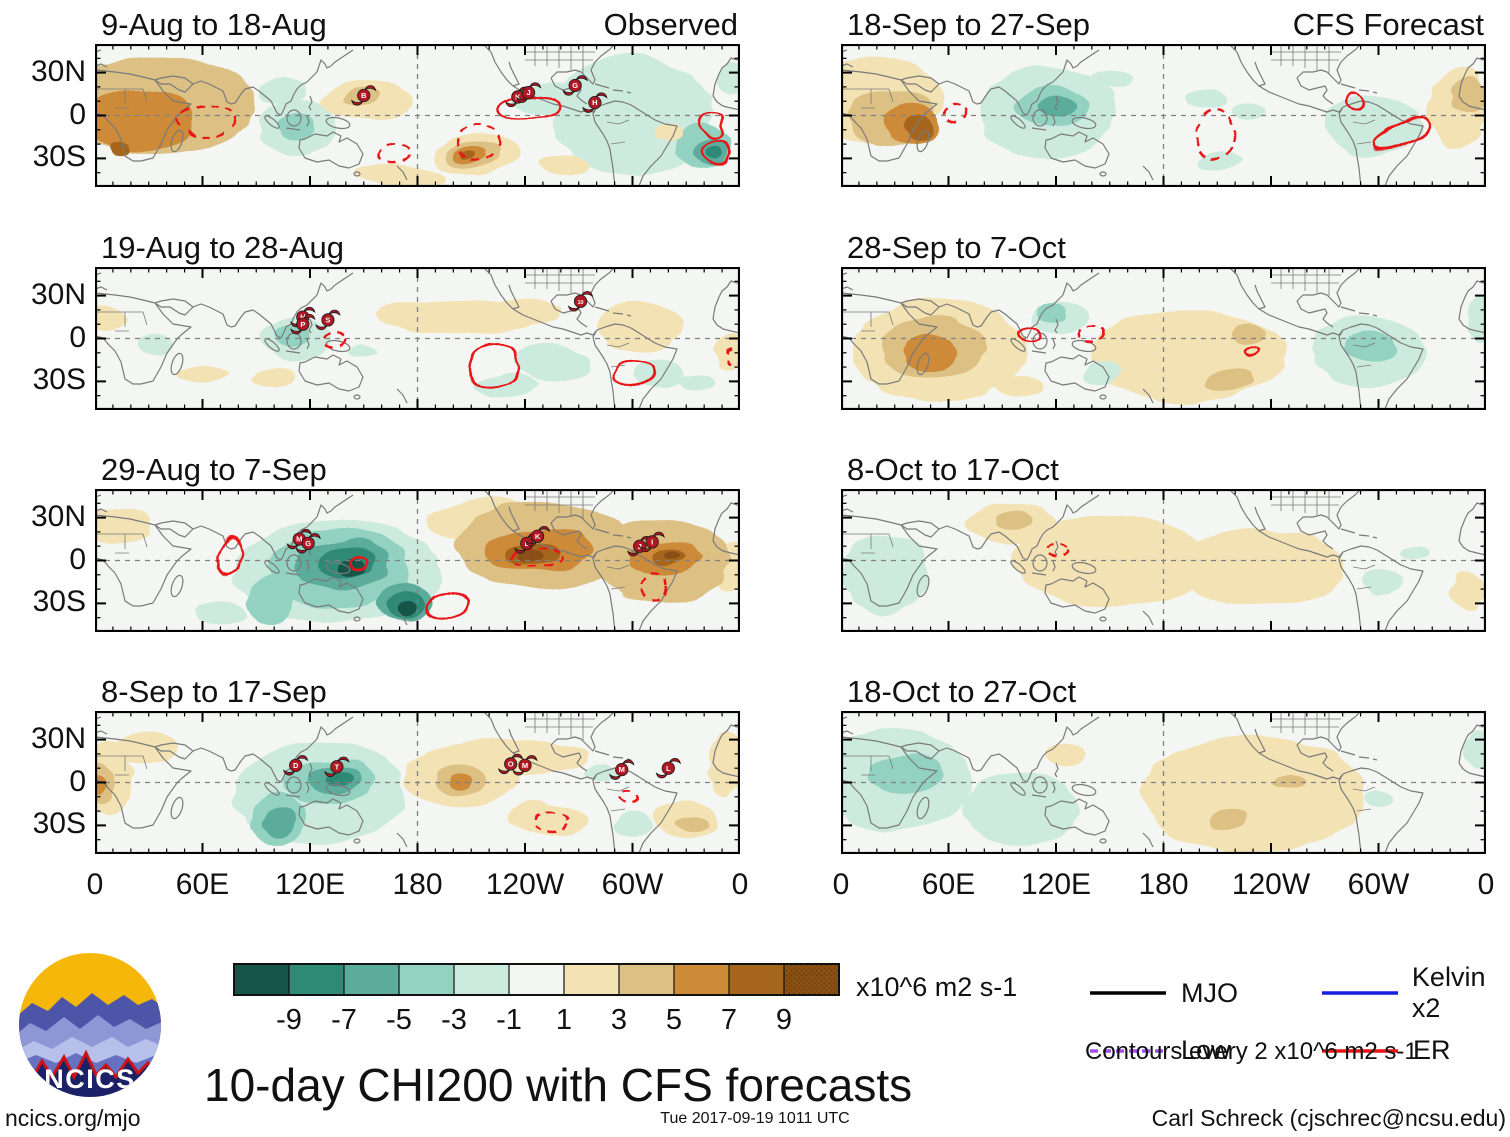 The width and height of the screenshot is (1510, 1137). I want to click on tropical-cyclone-icon: K, so click(537, 536).